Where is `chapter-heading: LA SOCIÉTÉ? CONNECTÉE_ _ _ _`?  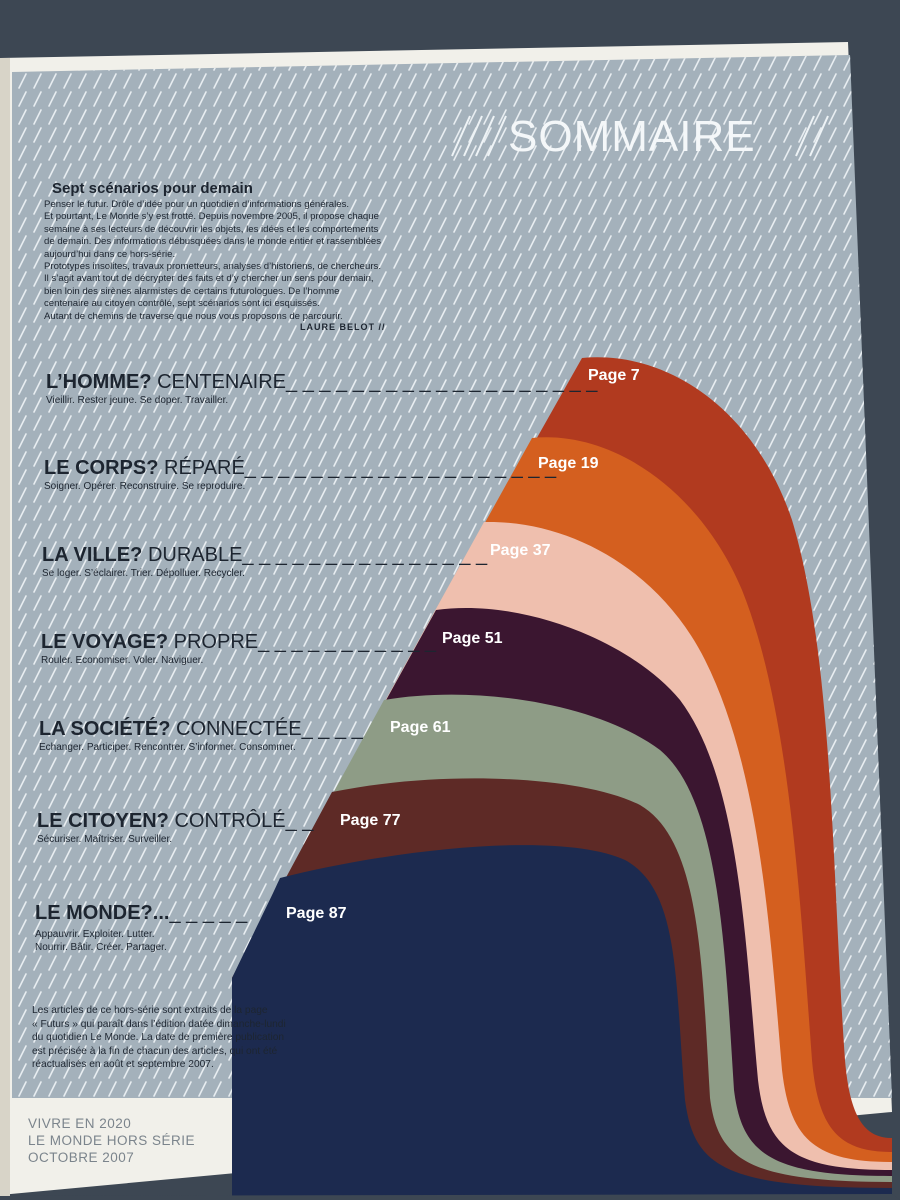 chapter-heading: LA SOCIÉTÉ? CONNECTÉE_ _ _ _ is located at coordinates (201, 729).